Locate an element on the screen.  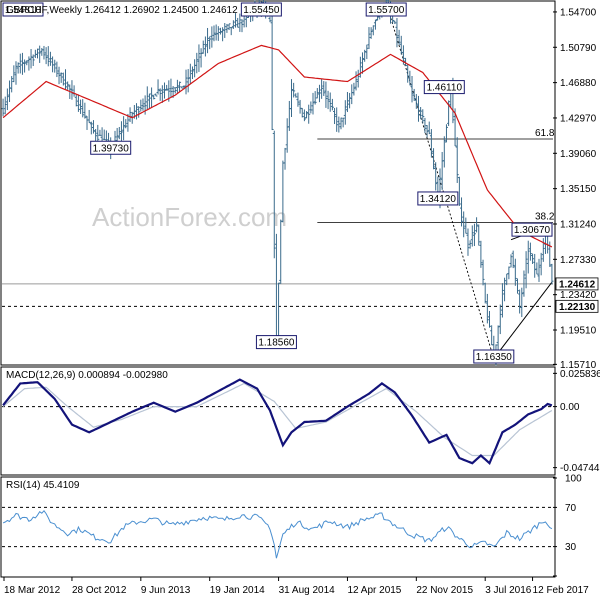
y-tick-label: 0.025836 is located at coordinates (580, 374).